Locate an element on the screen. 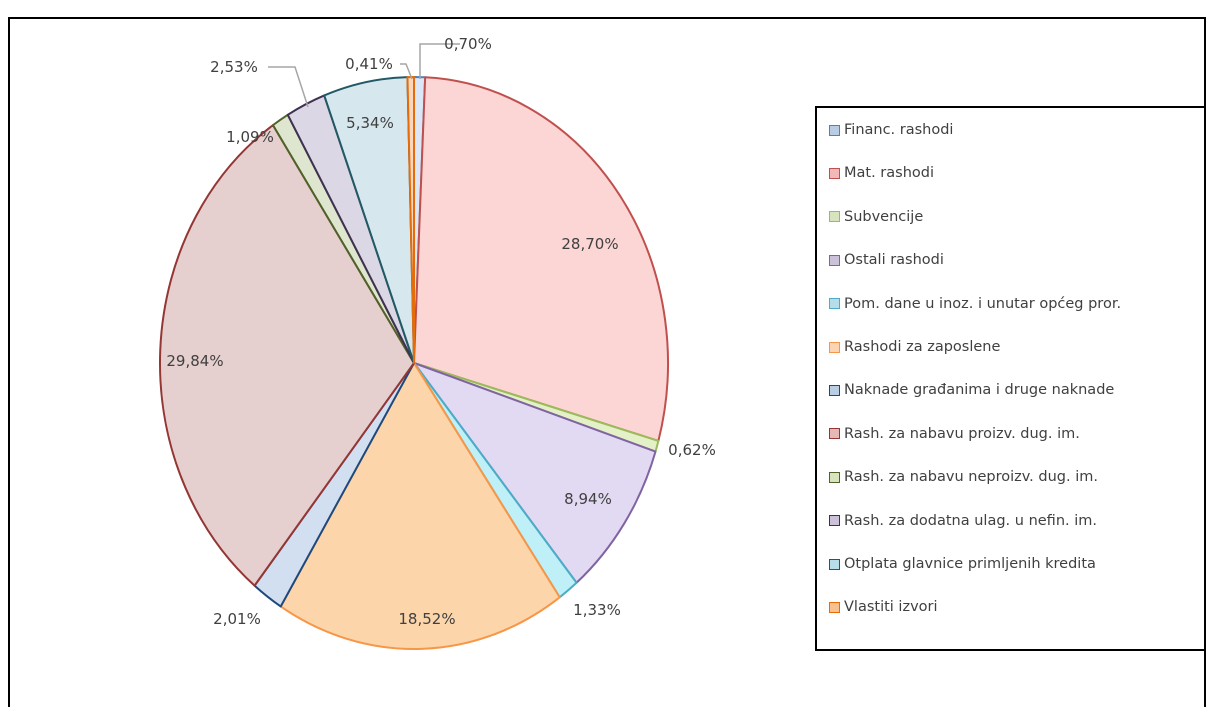 The width and height of the screenshot is (1208, 709). legend-item: Naknade građanima i druge naknade is located at coordinates (971, 390).